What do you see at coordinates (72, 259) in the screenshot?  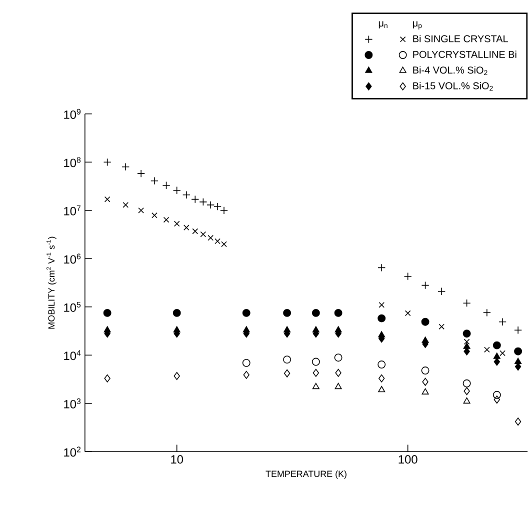 I see `y-tick-label: 10$^{6}$` at bounding box center [72, 259].